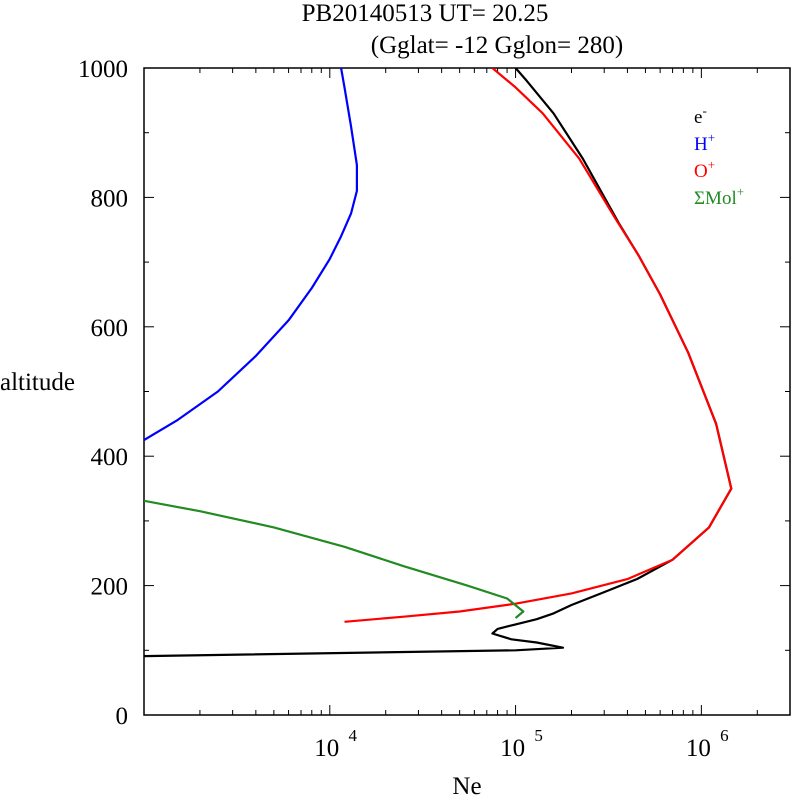  Describe the element at coordinates (425, 13) in the screenshot. I see `chart-title: PB20140513 UT= 20.25` at that location.